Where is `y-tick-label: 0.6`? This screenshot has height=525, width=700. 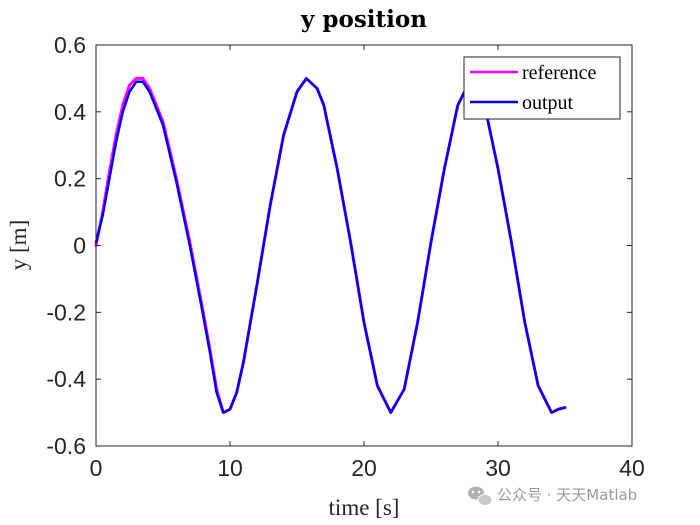
y-tick-label: 0.6 is located at coordinates (70, 45).